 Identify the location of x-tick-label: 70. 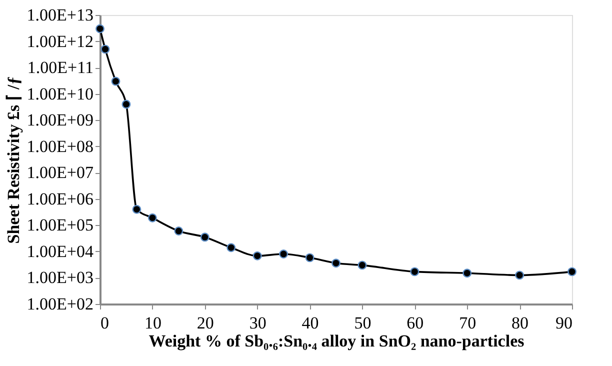
(467, 323).